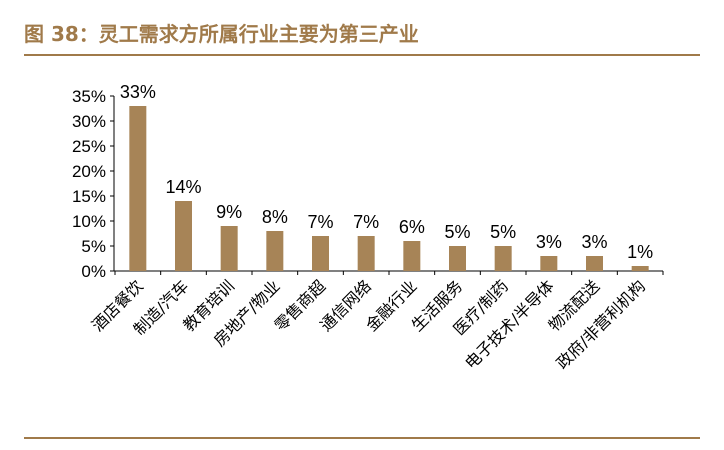 The height and width of the screenshot is (450, 724). What do you see at coordinates (93, 246) in the screenshot?
I see `y-tick-label: 5%` at bounding box center [93, 246].